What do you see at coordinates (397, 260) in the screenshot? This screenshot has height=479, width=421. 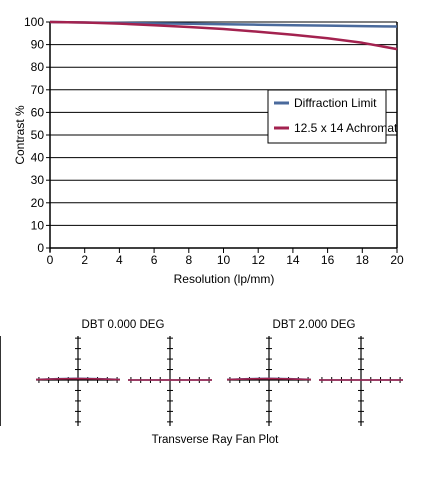 I see `x-tick-label-10: 20` at bounding box center [397, 260].